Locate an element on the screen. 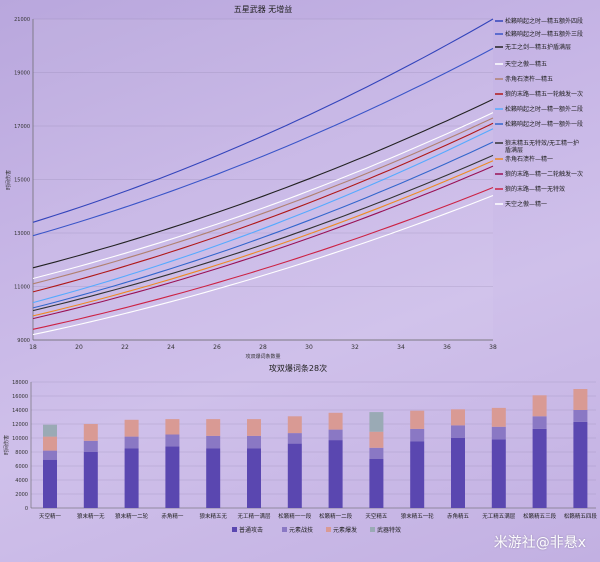 The height and width of the screenshot is (562, 600). x-tick-label: 狼末精一无 is located at coordinates (91, 516).